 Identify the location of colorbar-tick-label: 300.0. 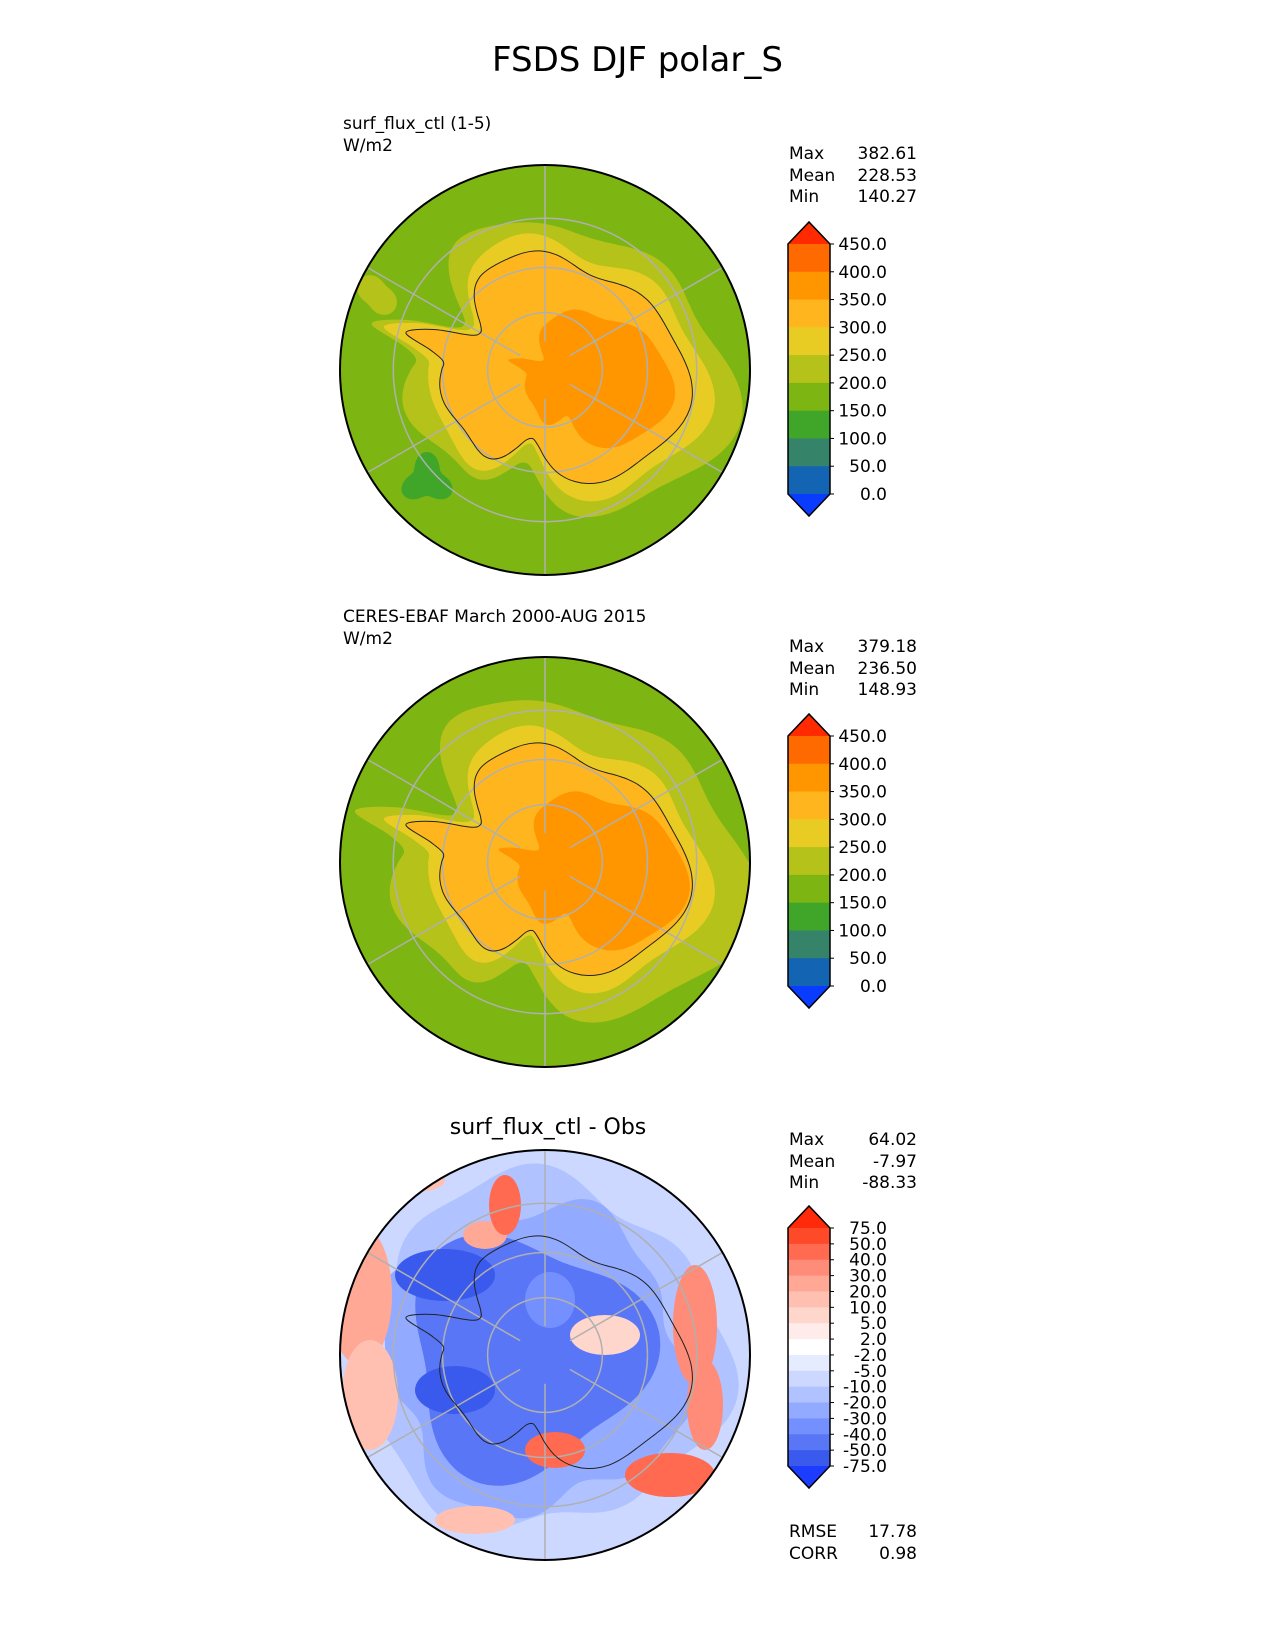
(862, 820).